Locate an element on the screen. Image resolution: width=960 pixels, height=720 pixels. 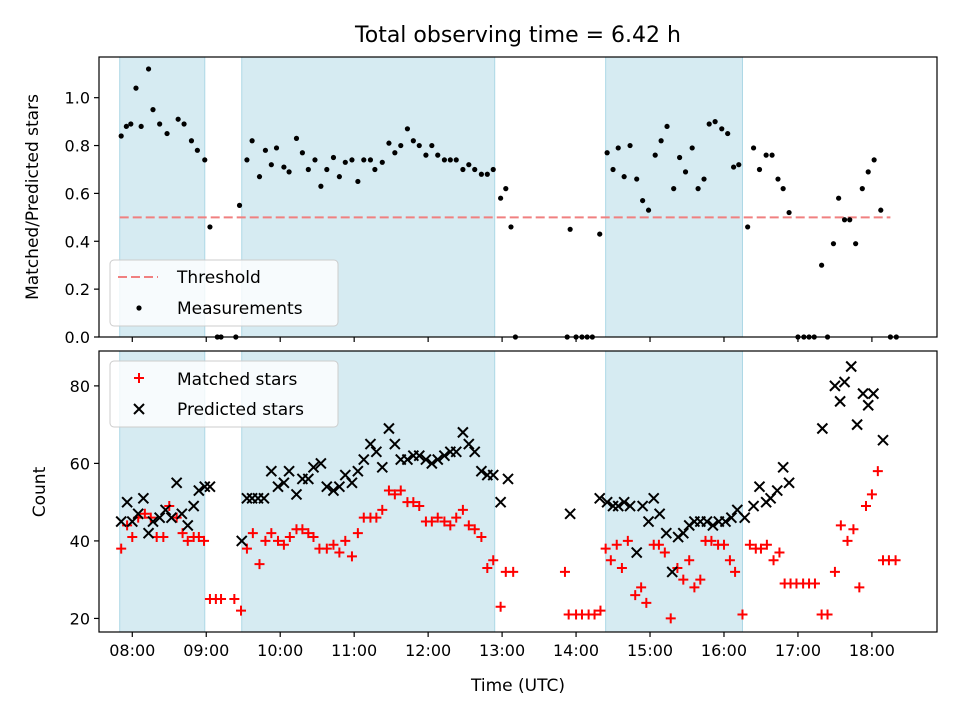
chart-title: Total observing time = 6.42 h is located at coordinates (517, 35).